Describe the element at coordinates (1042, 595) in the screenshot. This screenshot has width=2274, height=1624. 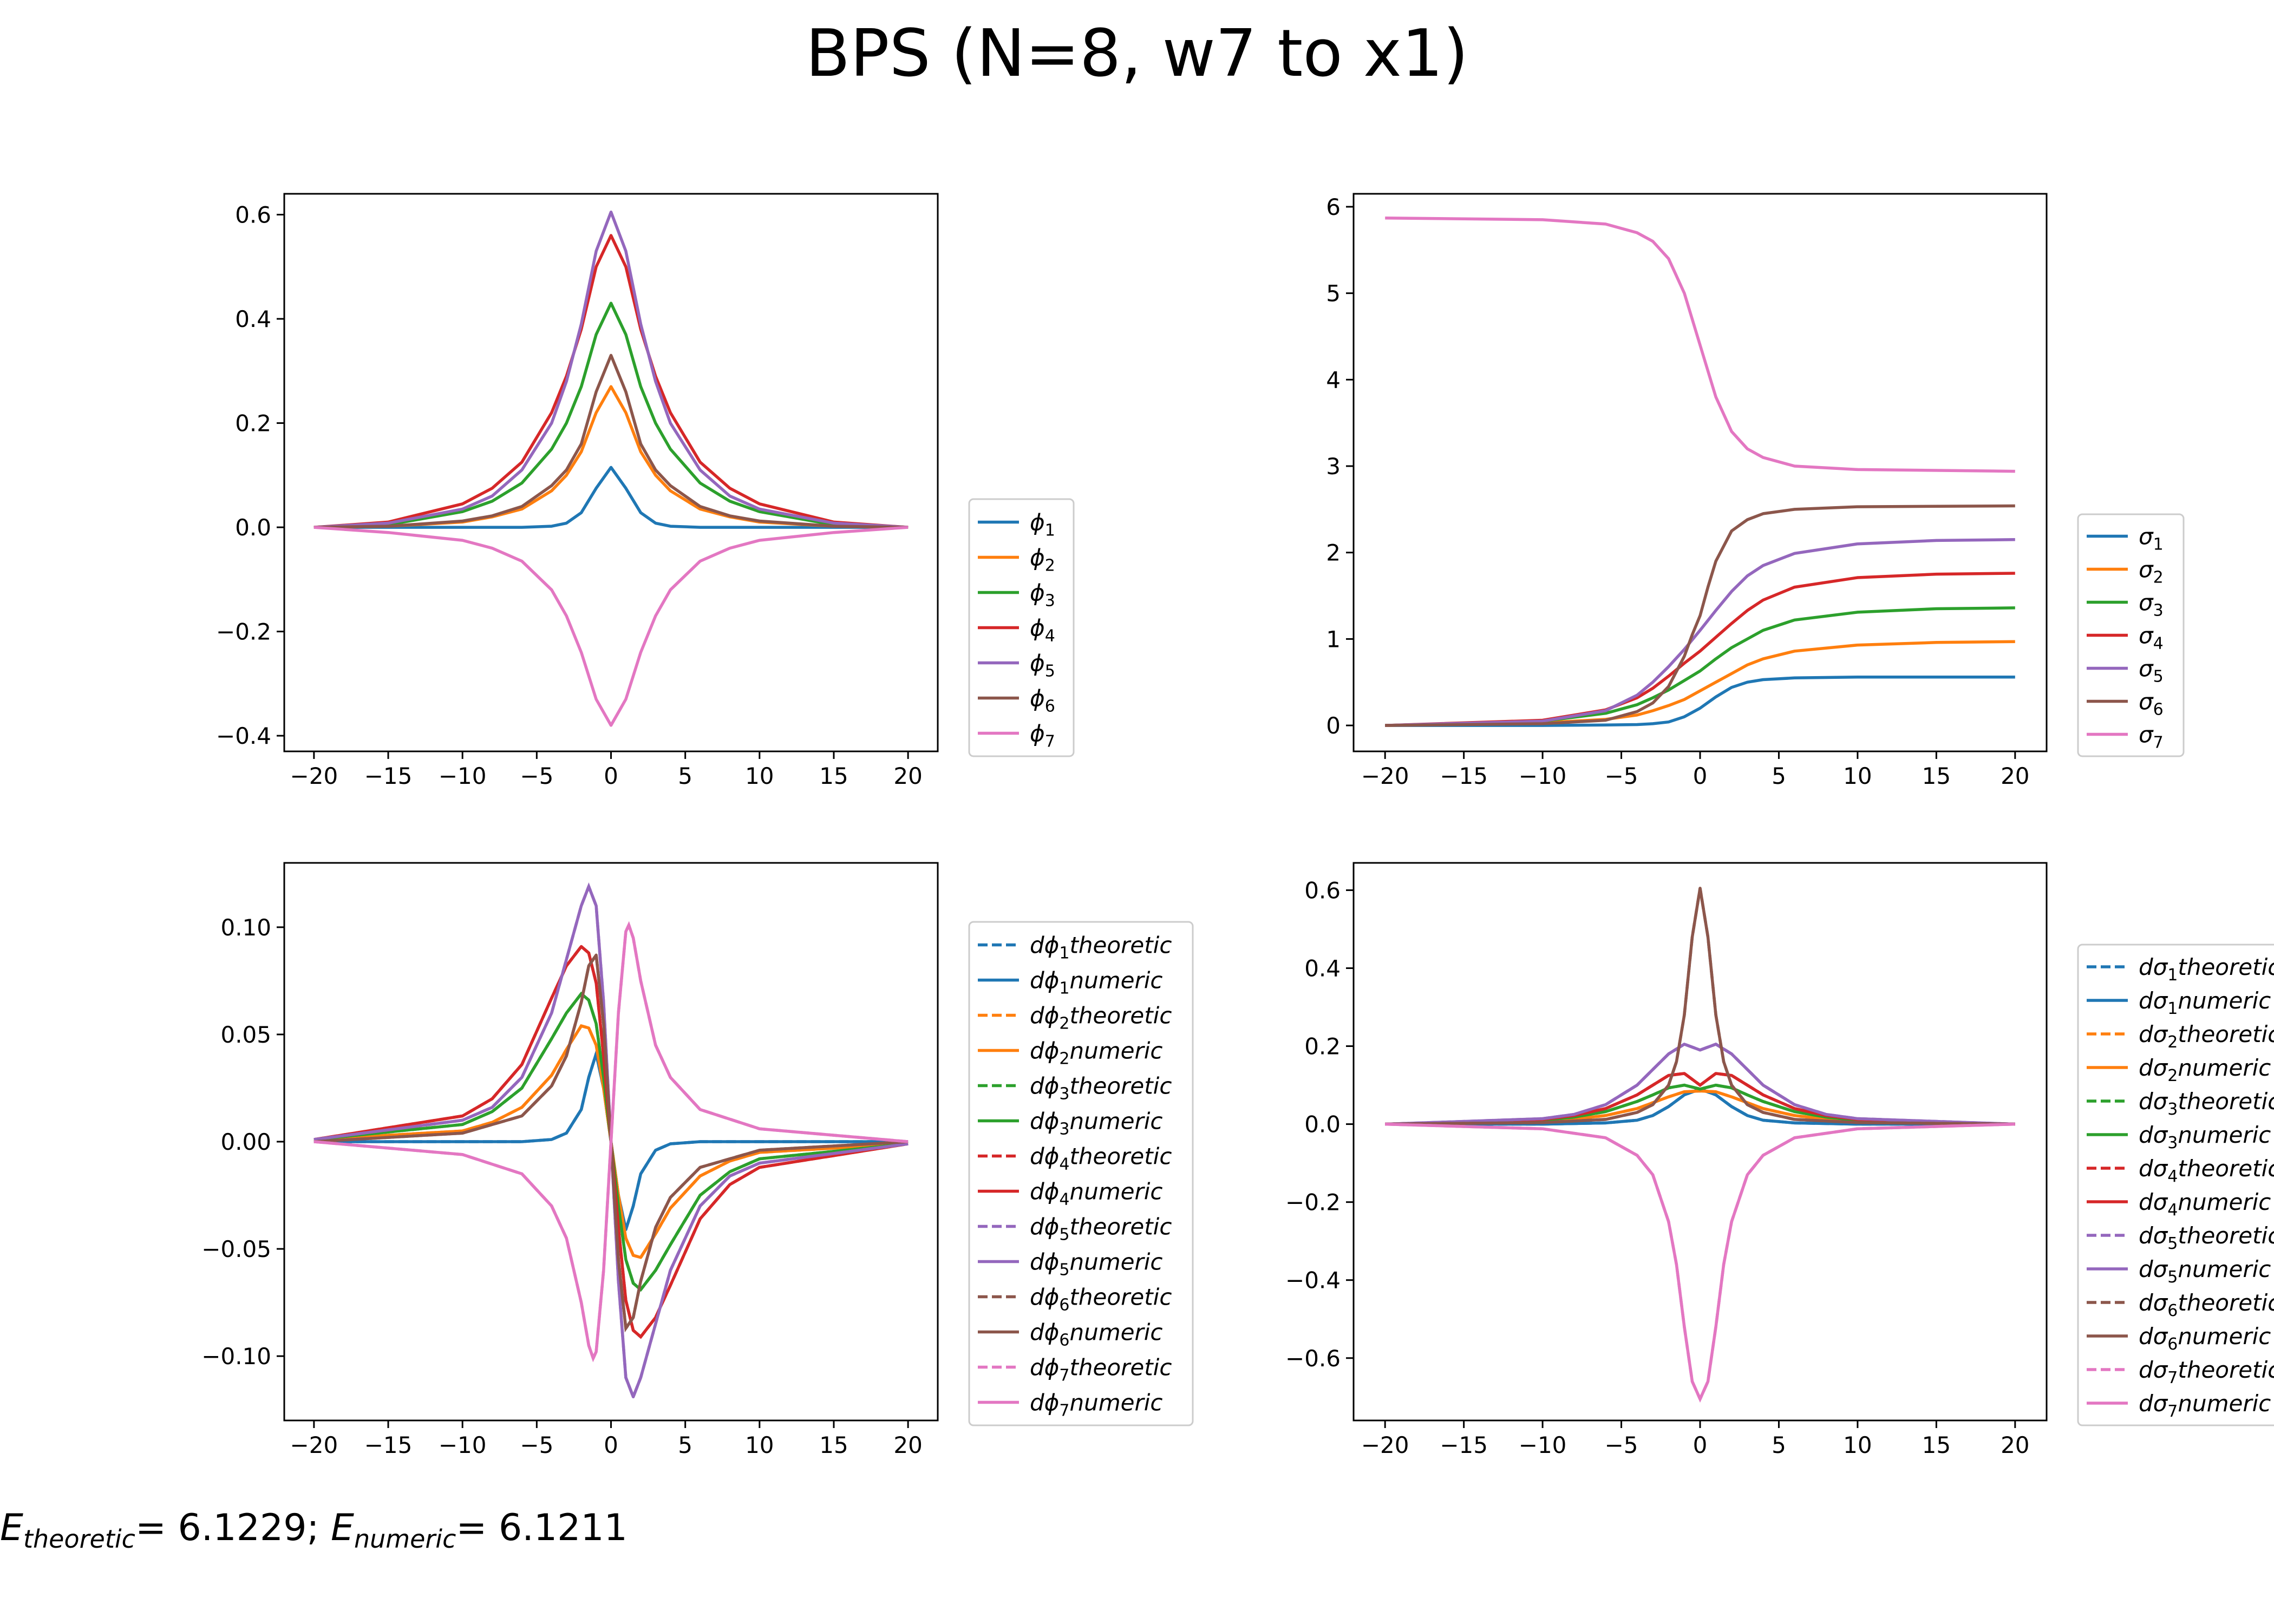
I see `legend-label: ϕ3` at that location.